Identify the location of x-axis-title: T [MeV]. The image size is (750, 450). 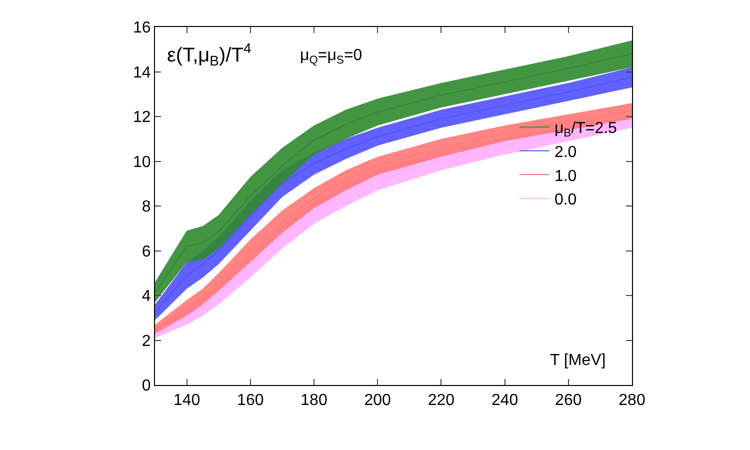
(578, 360).